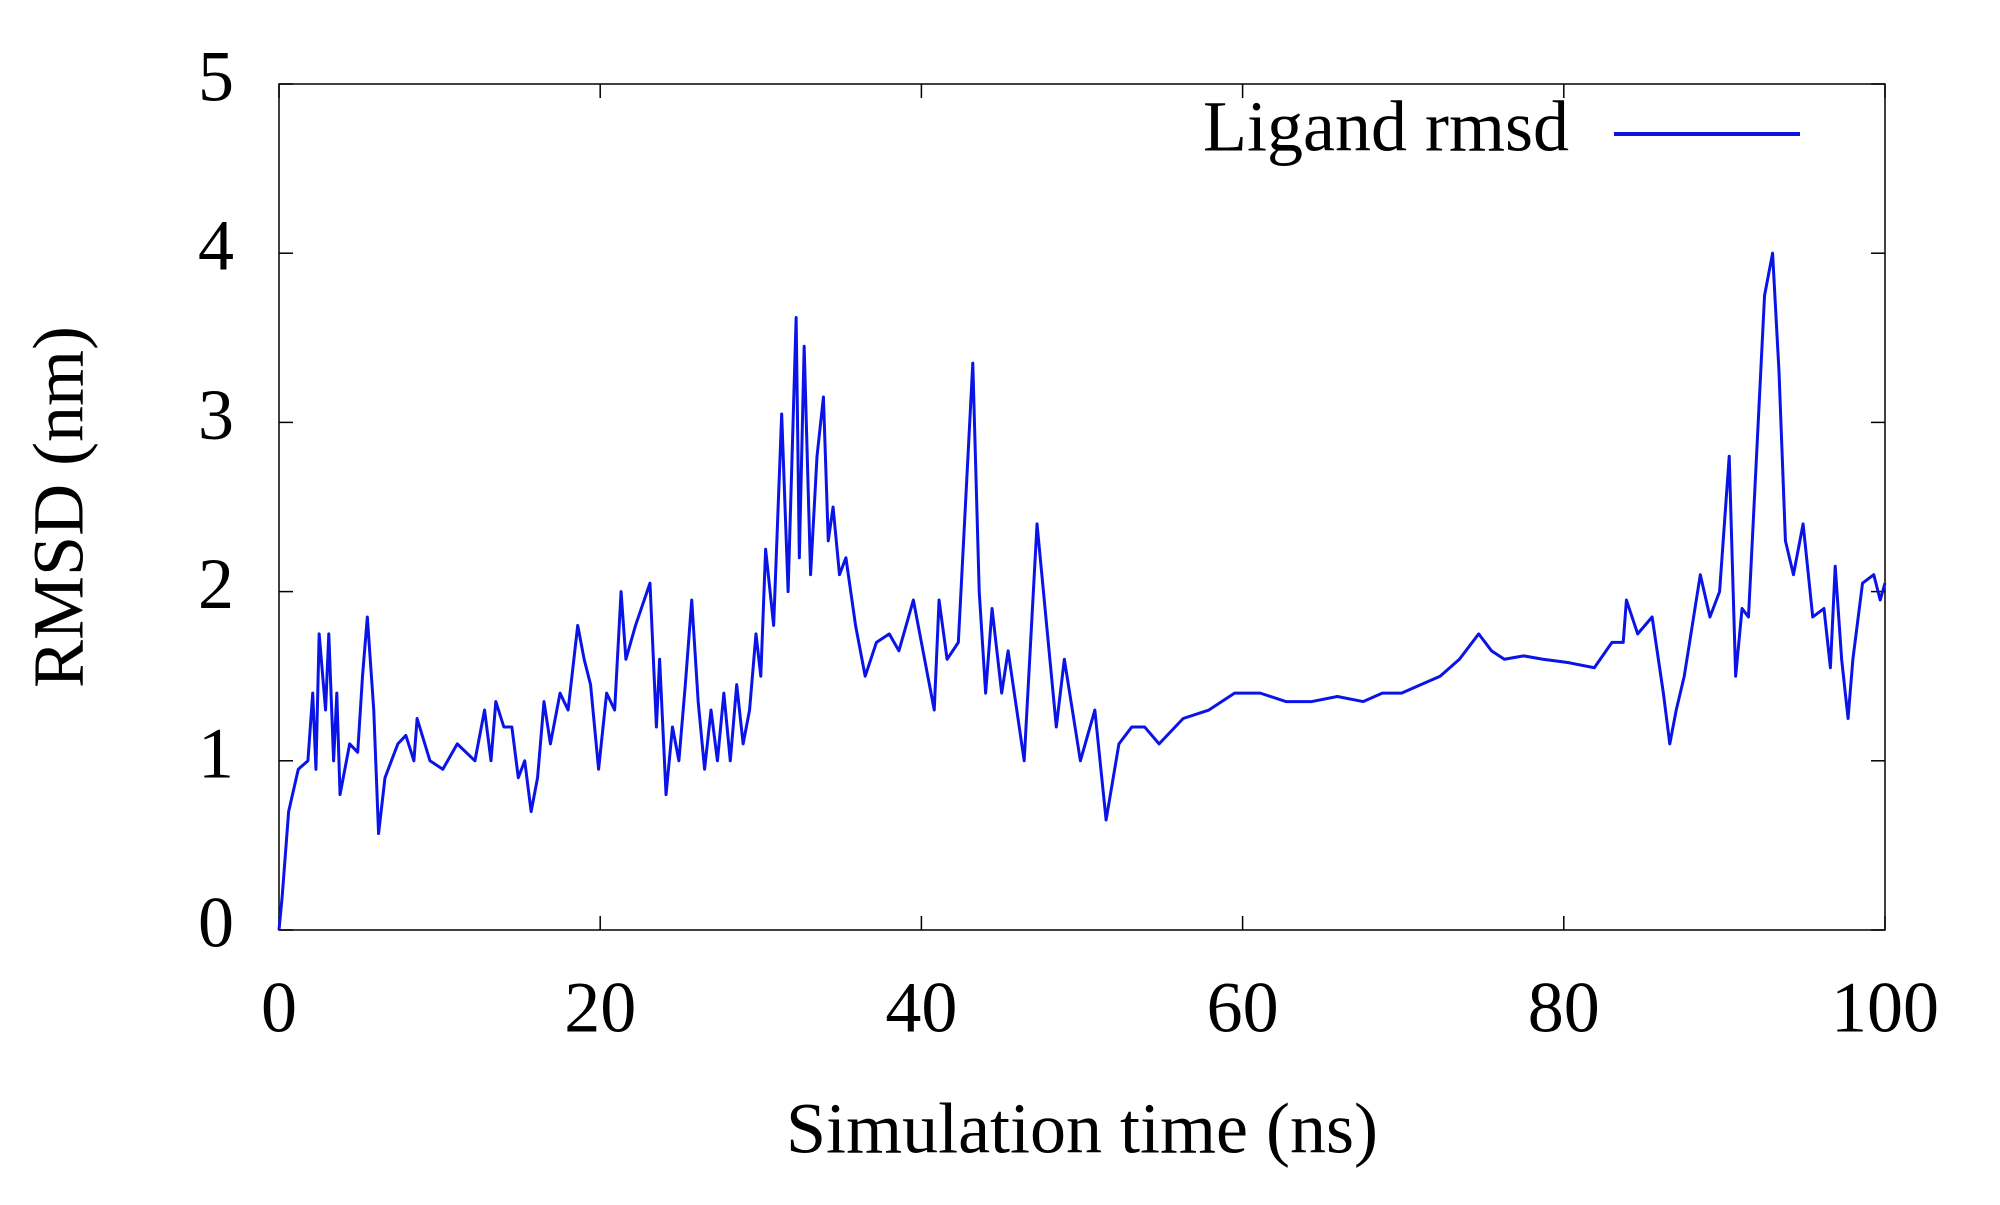 Image resolution: width=2000 pixels, height=1205 pixels. I want to click on y-tick-label: 1, so click(216, 753).